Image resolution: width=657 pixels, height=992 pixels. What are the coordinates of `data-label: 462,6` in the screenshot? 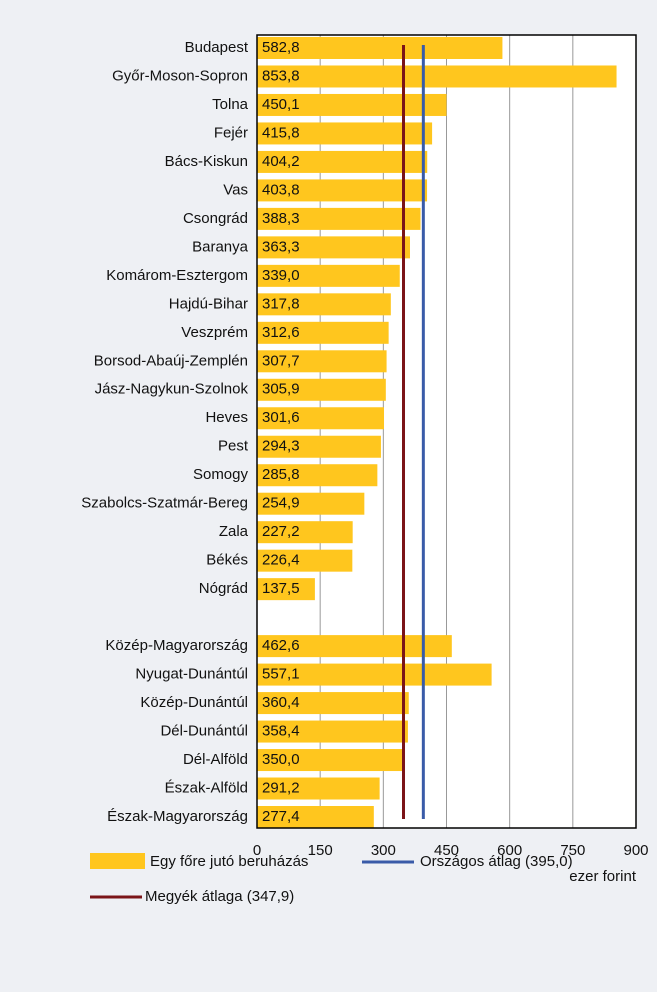 It's located at (281, 645).